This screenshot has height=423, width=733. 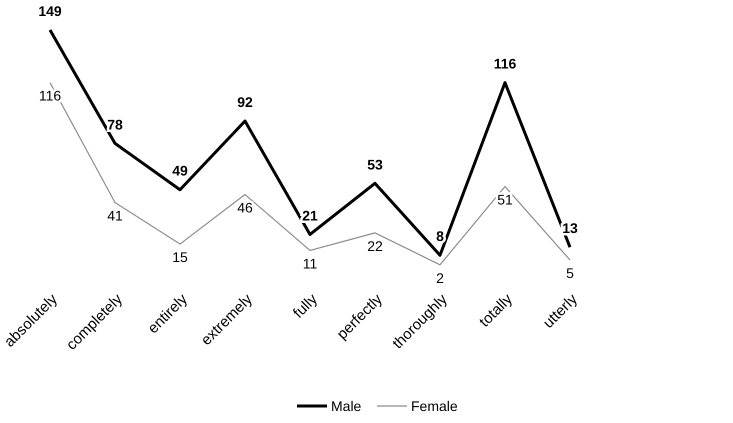 What do you see at coordinates (505, 200) in the screenshot?
I see `data-label: 51` at bounding box center [505, 200].